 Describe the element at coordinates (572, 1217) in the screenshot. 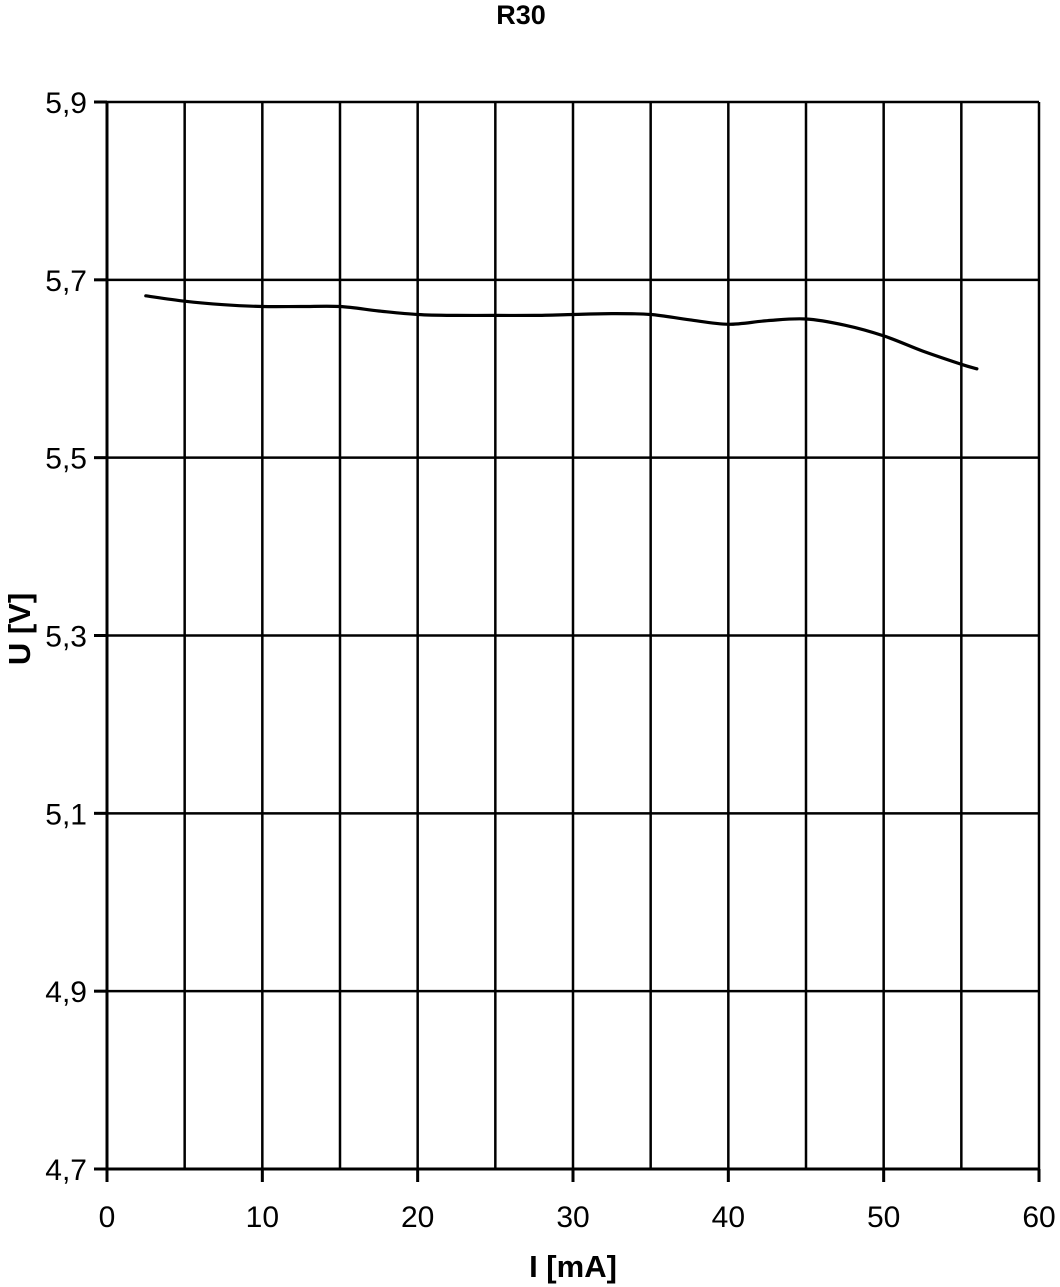

I see `x-tick-label: 30` at that location.